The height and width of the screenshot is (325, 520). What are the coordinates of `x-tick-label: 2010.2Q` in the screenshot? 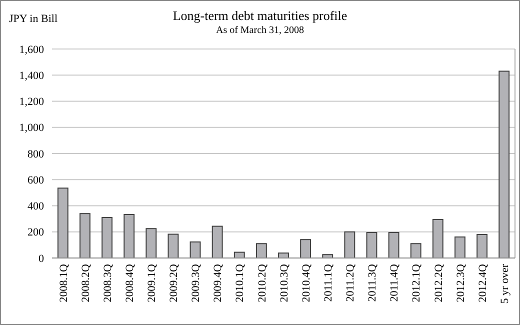 It's located at (262, 283).